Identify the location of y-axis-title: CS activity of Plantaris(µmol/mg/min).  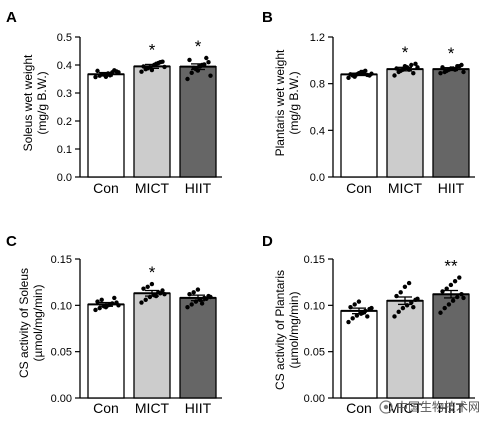
(287, 330).